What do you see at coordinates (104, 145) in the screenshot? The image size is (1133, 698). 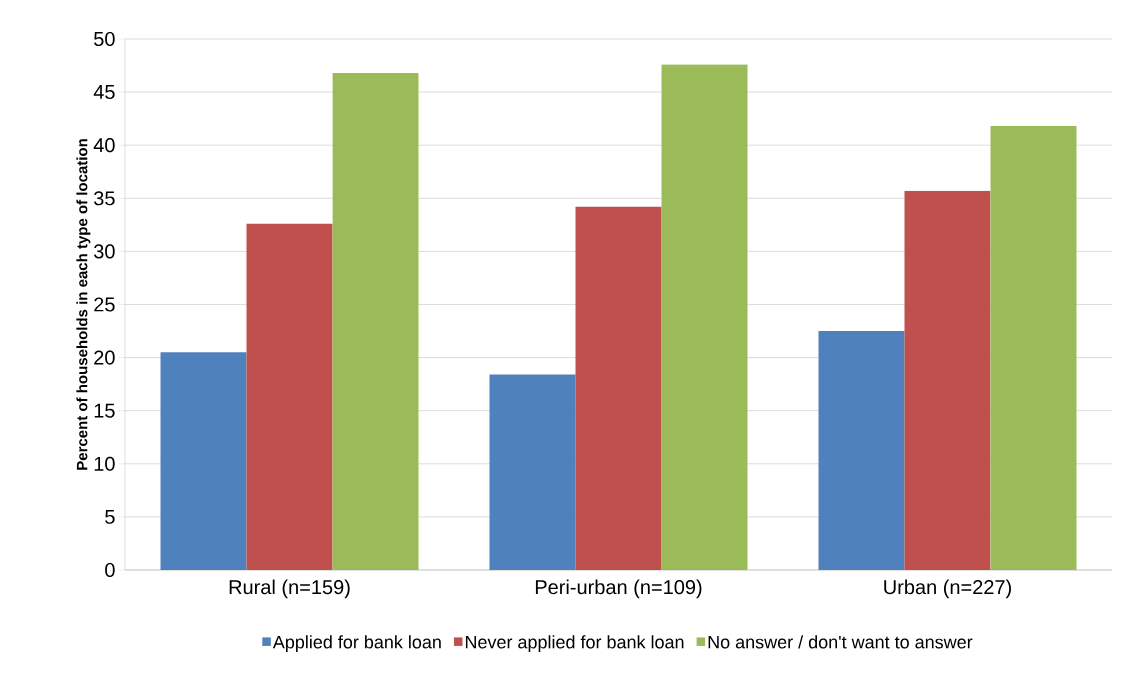 I see `y-tick-label: 40` at bounding box center [104, 145].